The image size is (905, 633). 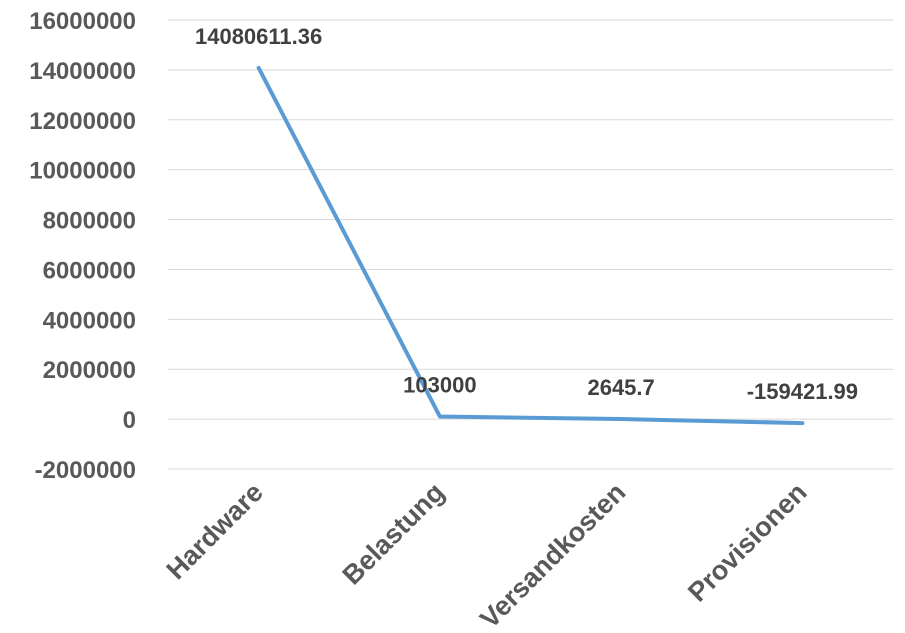 I want to click on data-label: -159421.99, so click(x=802, y=391).